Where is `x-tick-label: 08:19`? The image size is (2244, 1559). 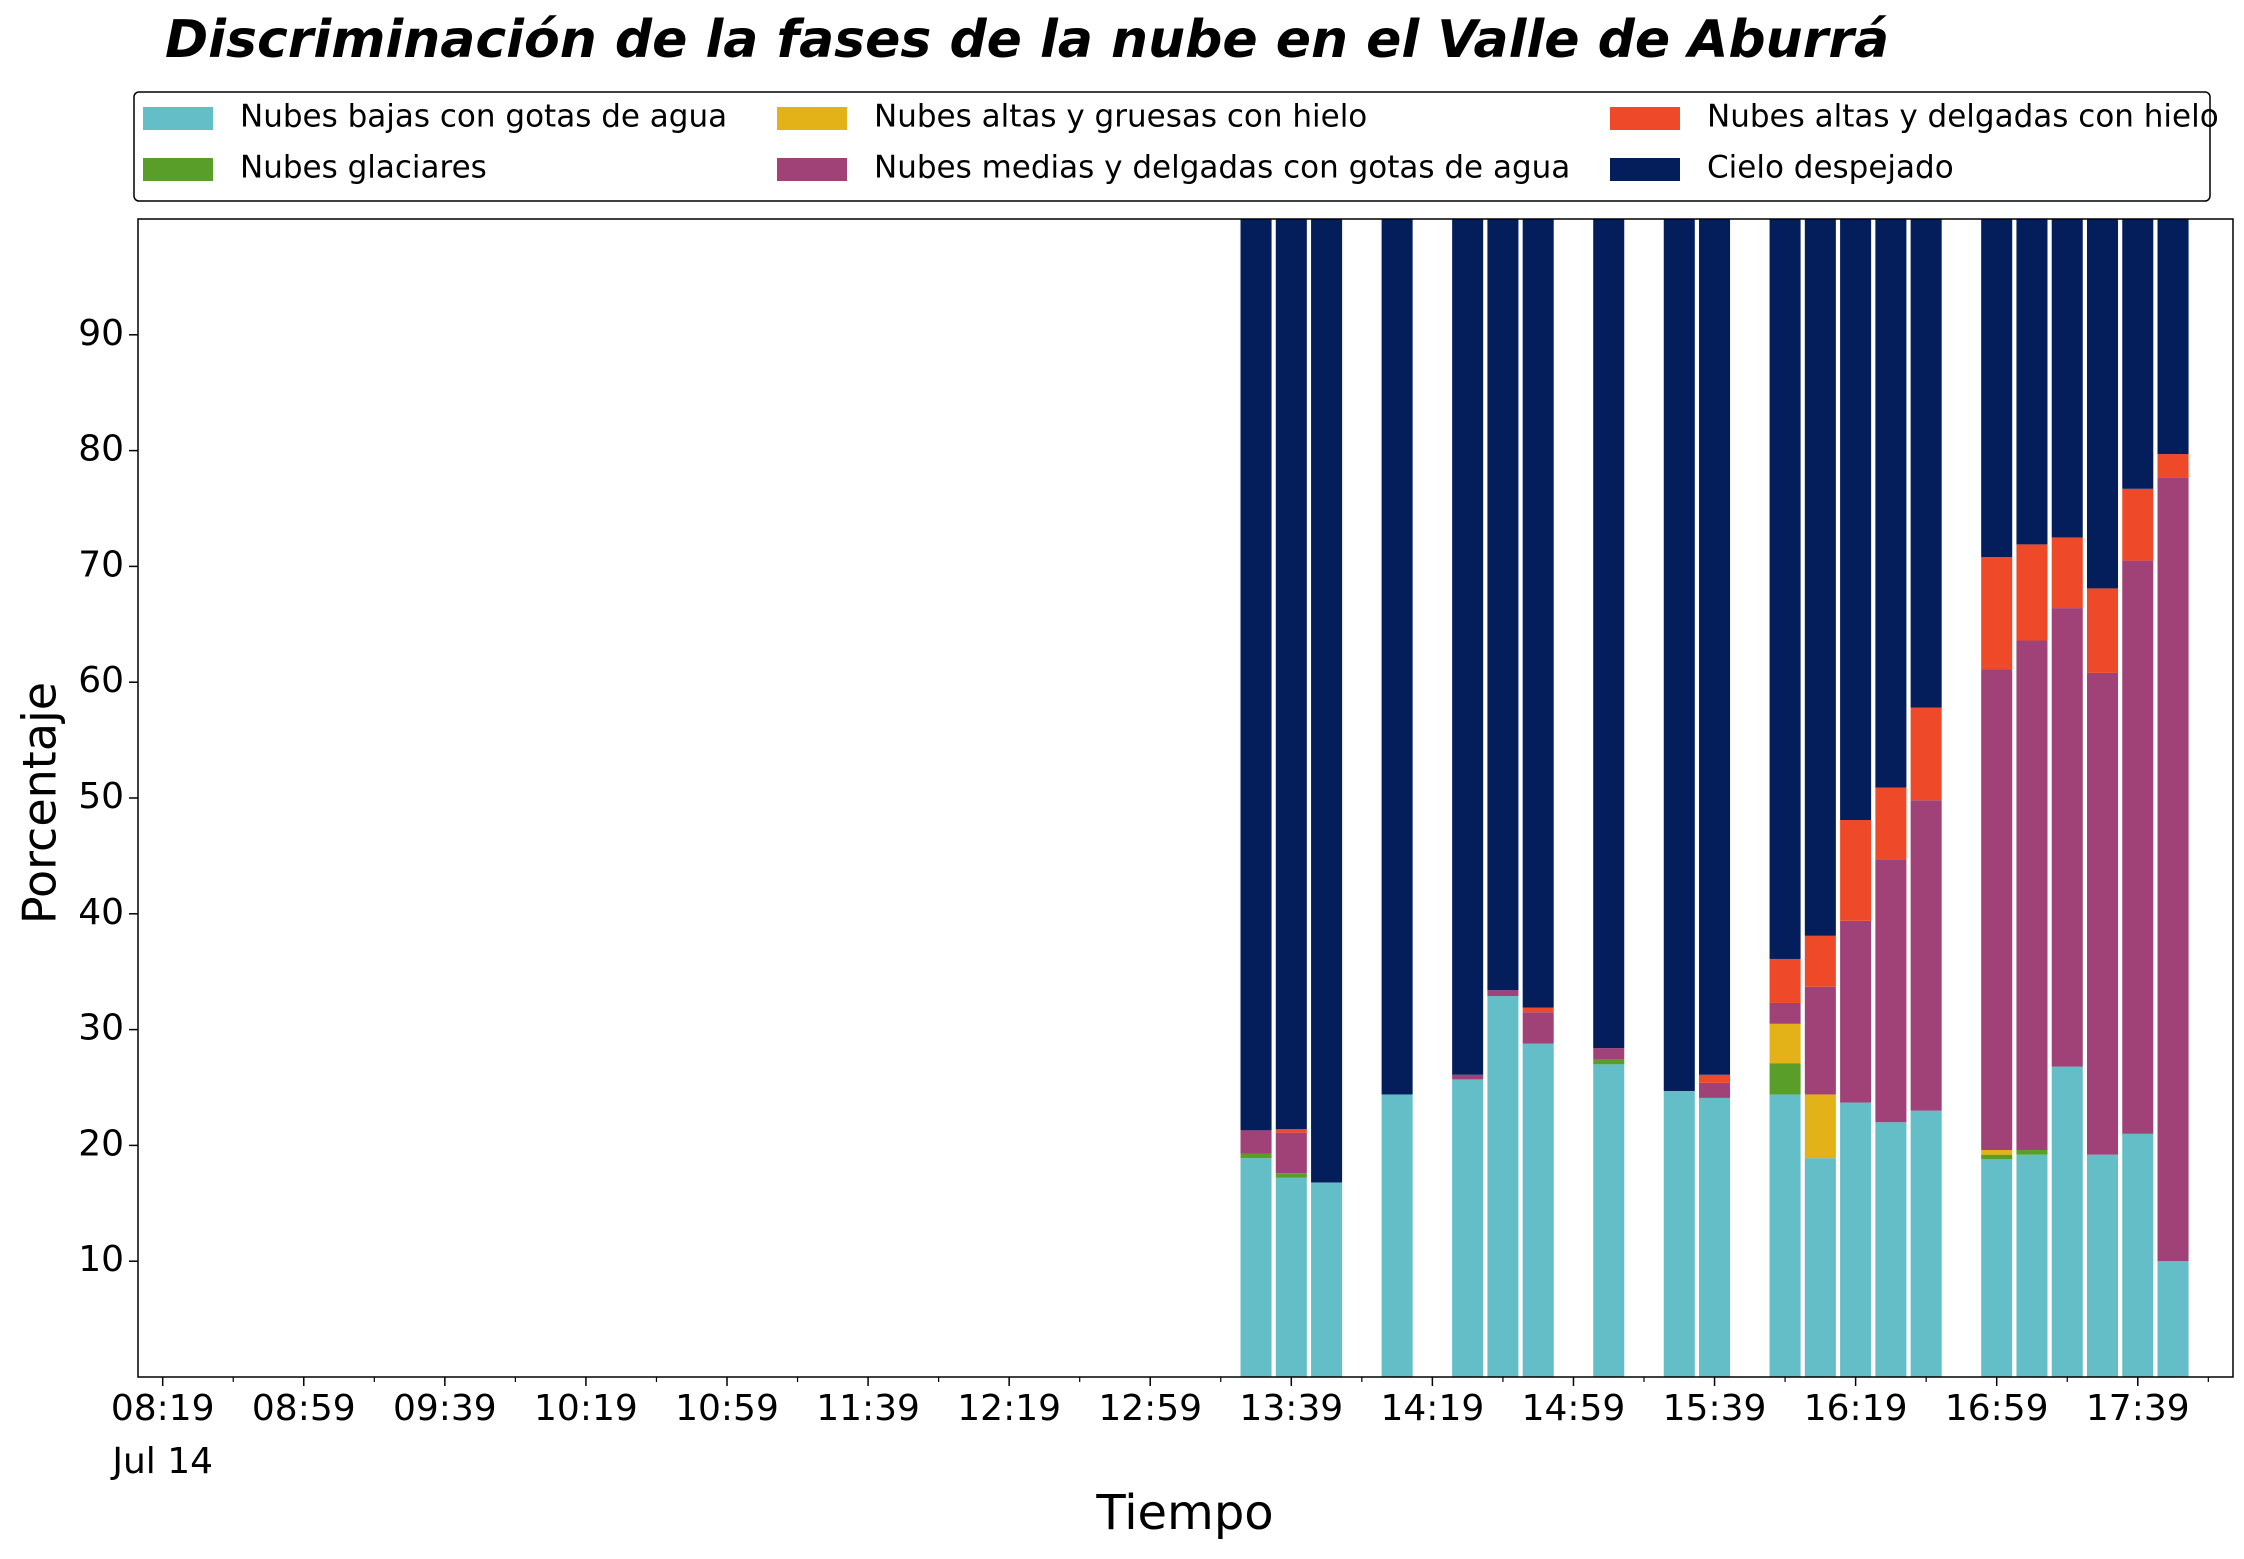 x-tick-label: 08:19 is located at coordinates (163, 1408).